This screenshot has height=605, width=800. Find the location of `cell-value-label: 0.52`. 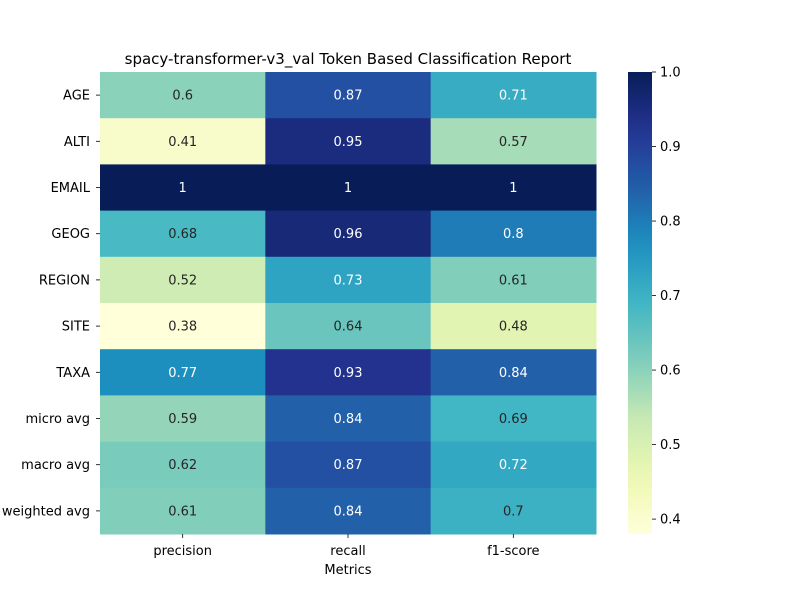

cell-value-label: 0.52 is located at coordinates (182, 280).